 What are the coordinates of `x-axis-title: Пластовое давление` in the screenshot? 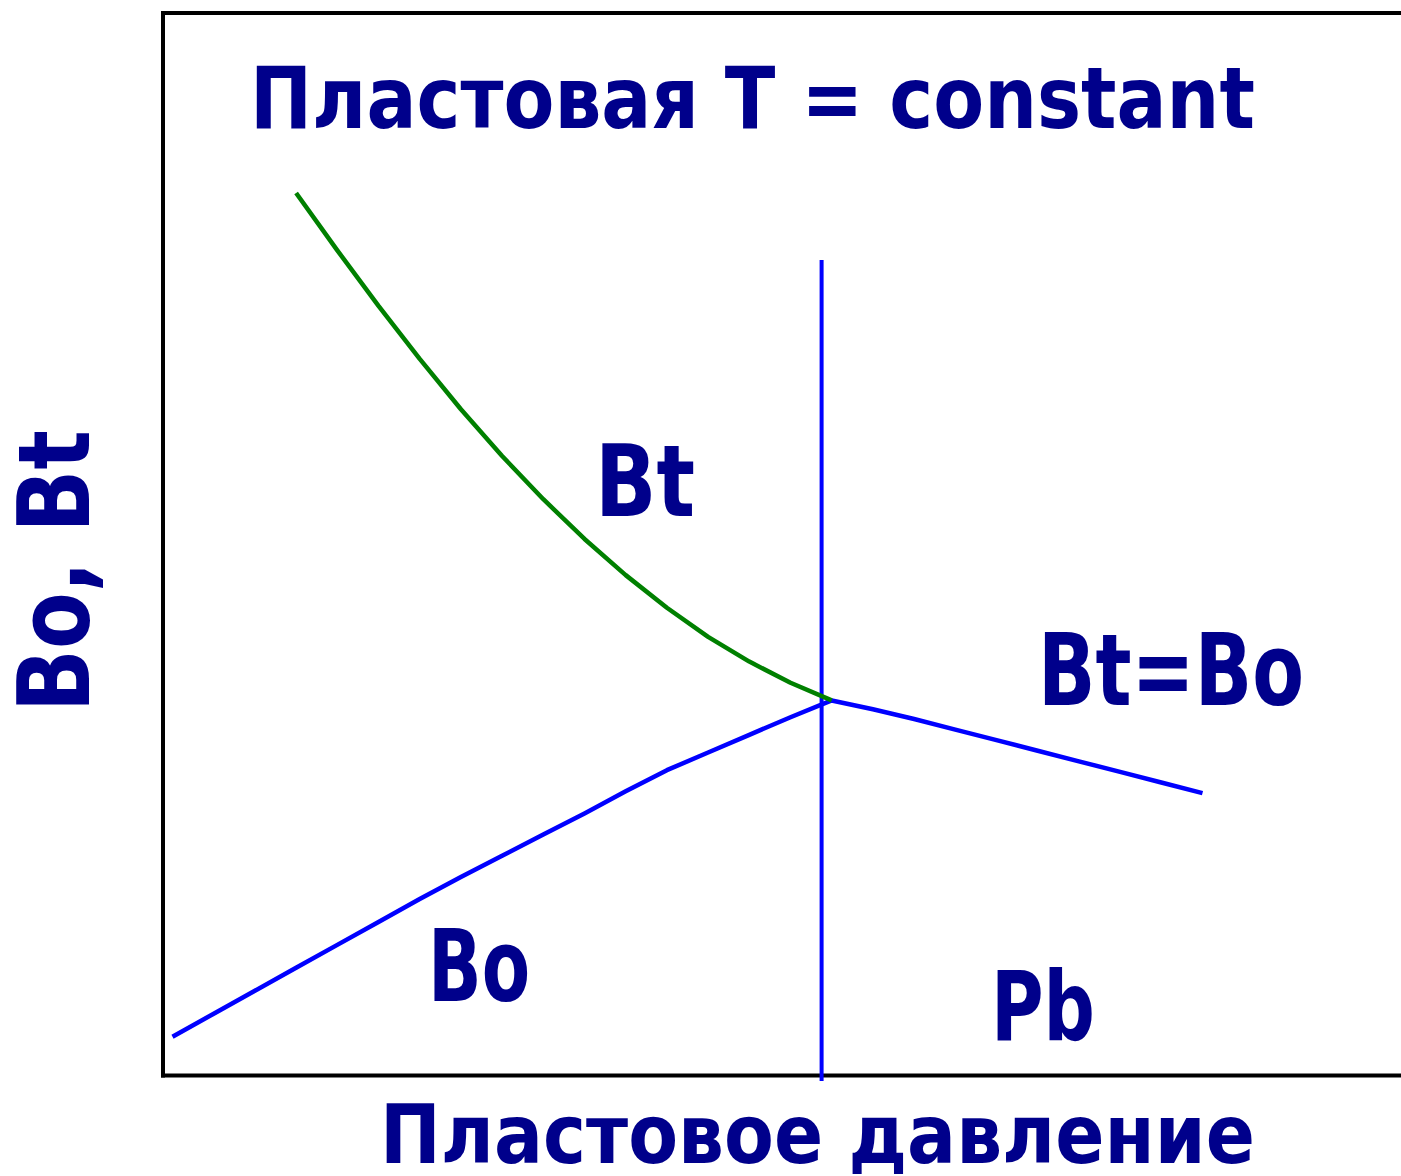 It's located at (817, 1131).